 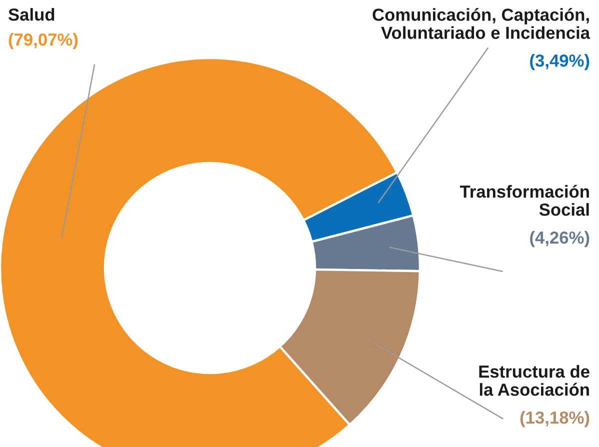 What do you see at coordinates (534, 380) in the screenshot?
I see `slice-label: Estructura de la Asociación` at bounding box center [534, 380].